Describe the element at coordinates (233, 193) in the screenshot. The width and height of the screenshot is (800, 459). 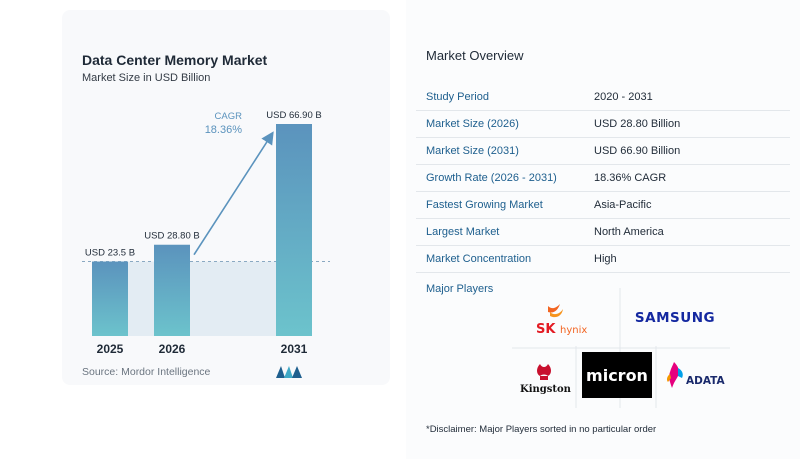
I see `cagr-arrow` at that location.